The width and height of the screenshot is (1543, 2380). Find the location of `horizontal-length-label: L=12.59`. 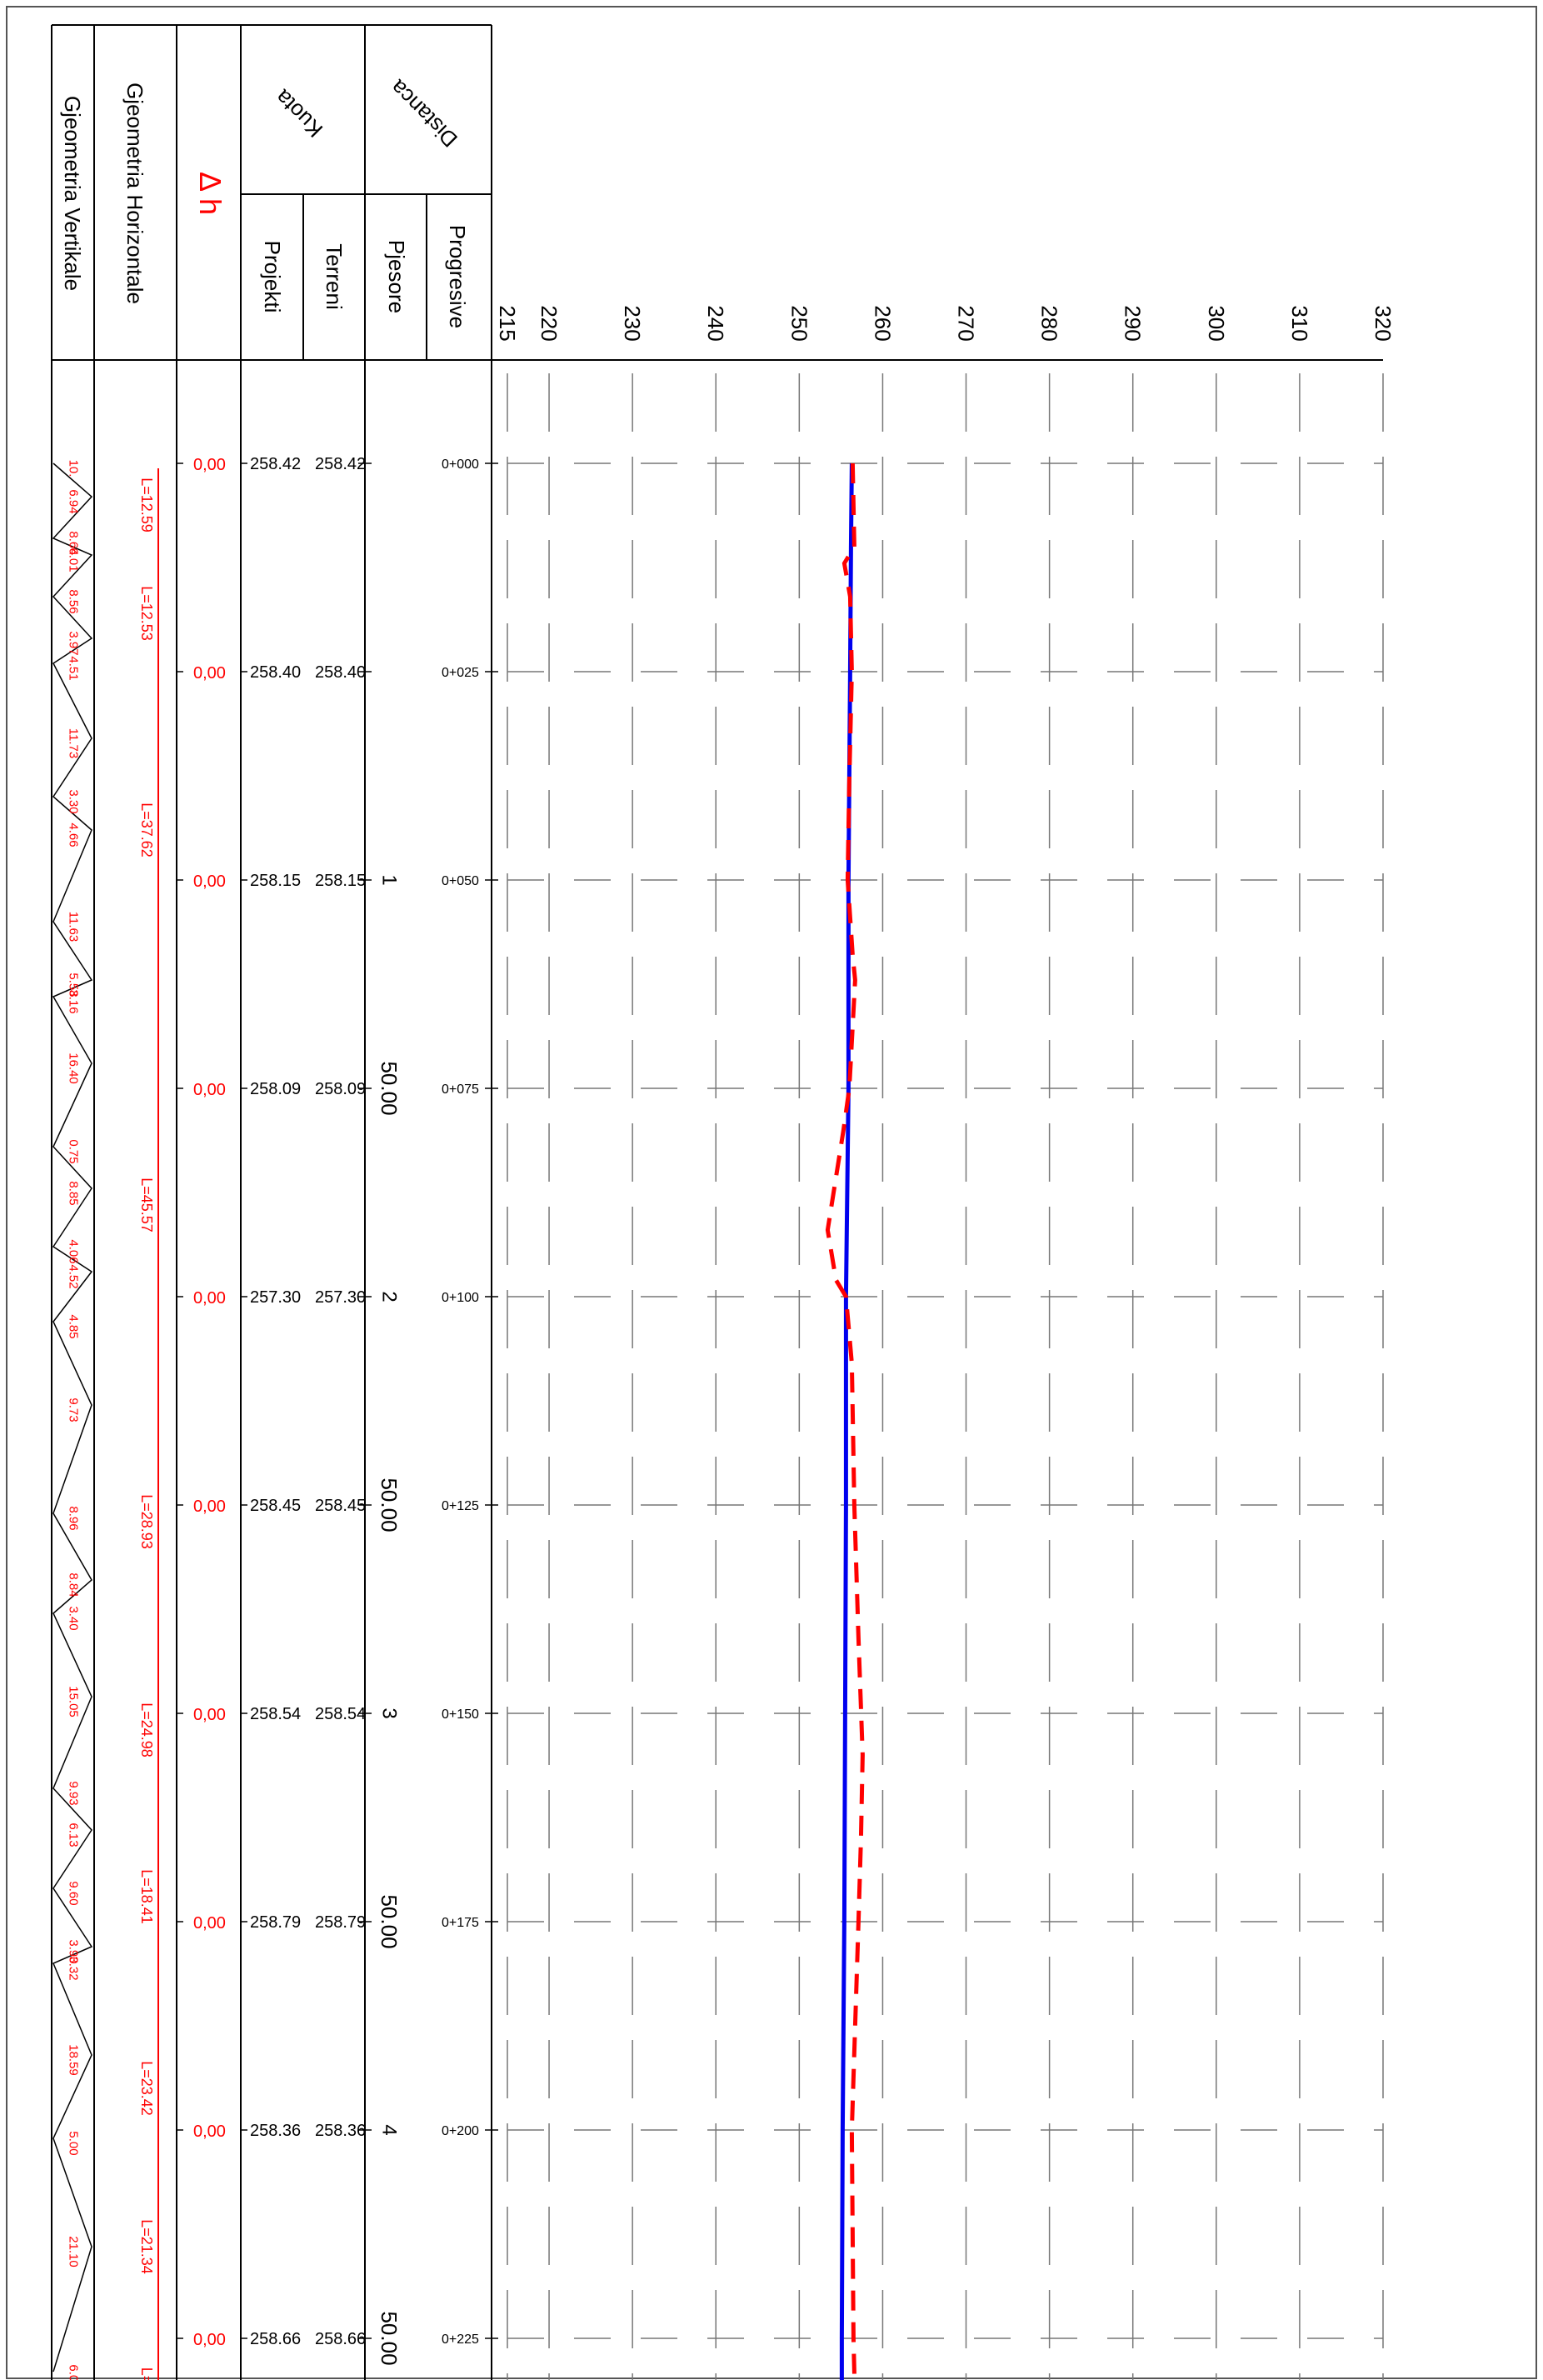

horizontal-length-label: L=12.59 is located at coordinates (147, 505).